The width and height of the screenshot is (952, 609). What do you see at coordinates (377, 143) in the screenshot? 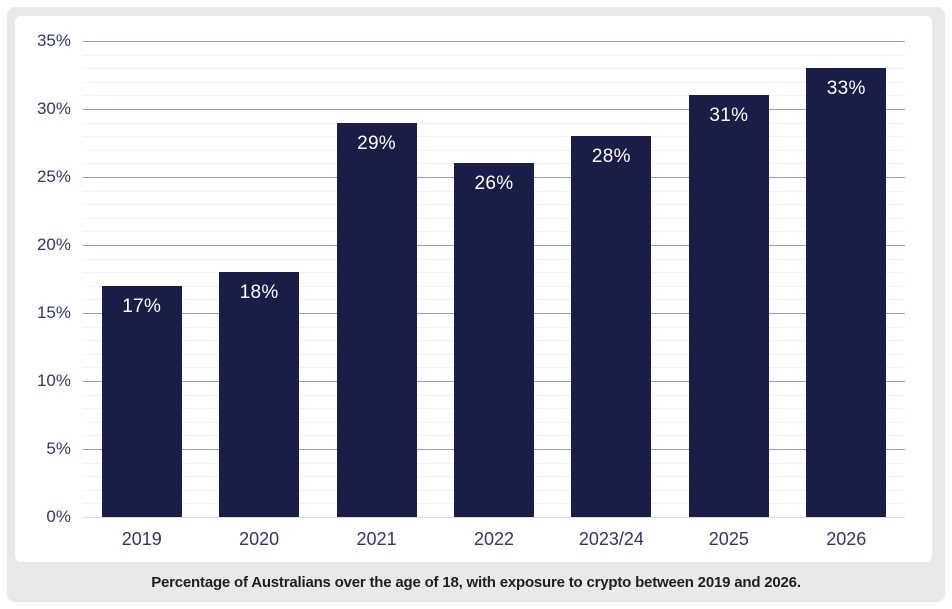
I see `bar-value-label: 29%` at bounding box center [377, 143].